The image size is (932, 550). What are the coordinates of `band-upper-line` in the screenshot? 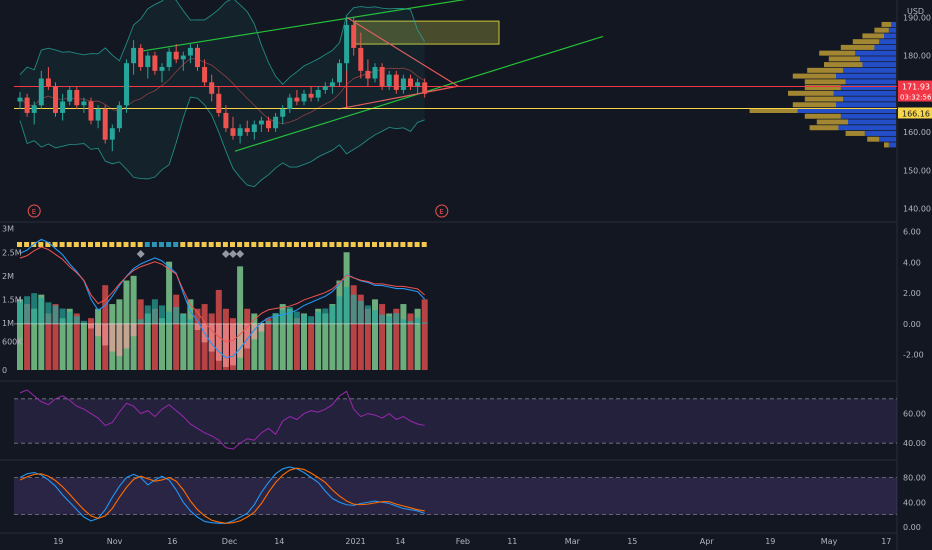 It's located at (222, 43).